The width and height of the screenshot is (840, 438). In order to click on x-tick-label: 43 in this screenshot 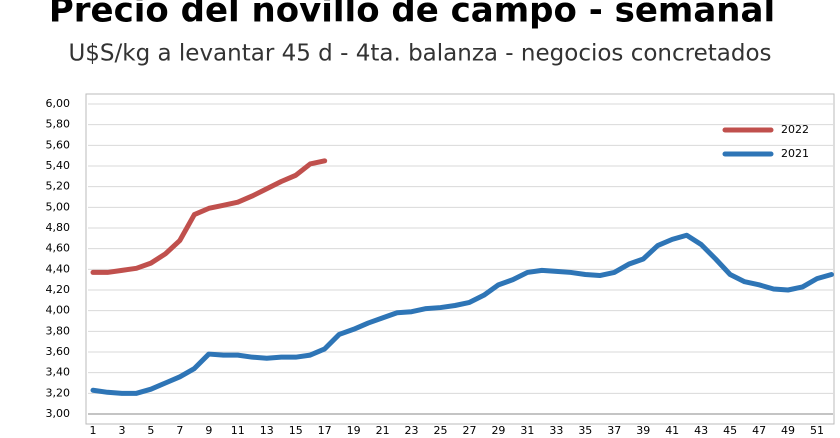, I will do `click(701, 430)`.